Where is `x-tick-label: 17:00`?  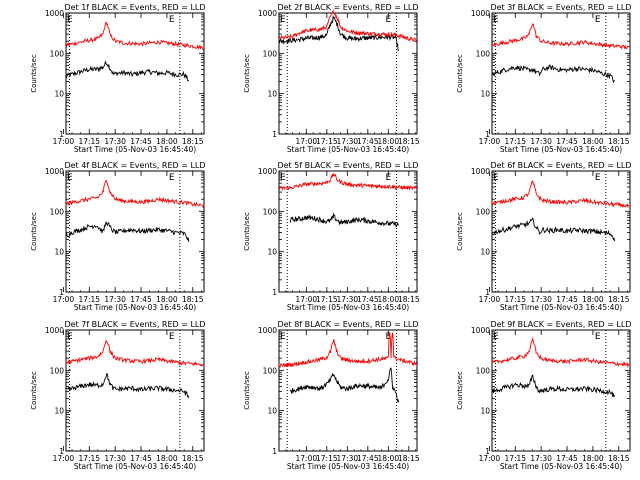 x-tick-label: 17:00 is located at coordinates (307, 458).